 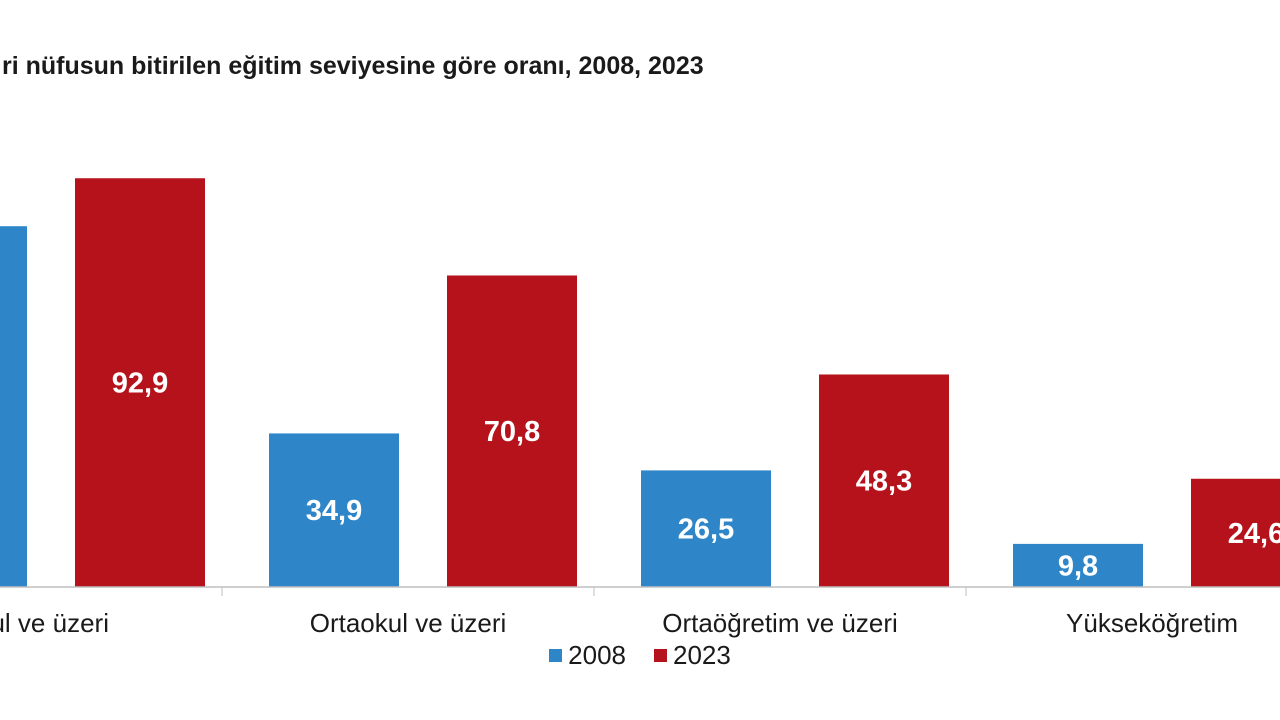 I want to click on legend-item-2008: 2008, so click(x=587, y=655).